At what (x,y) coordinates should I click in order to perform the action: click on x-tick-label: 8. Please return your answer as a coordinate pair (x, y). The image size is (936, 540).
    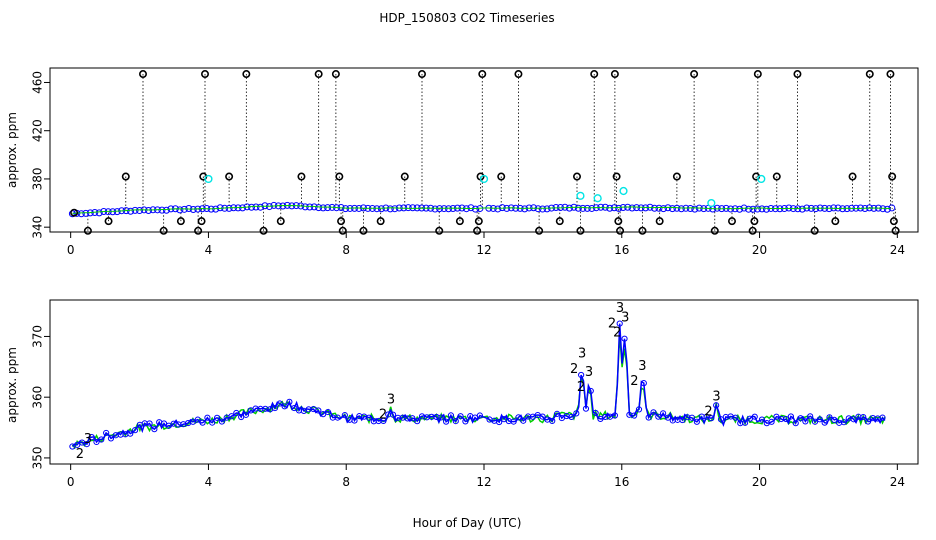
    Looking at the image, I should click on (346, 250).